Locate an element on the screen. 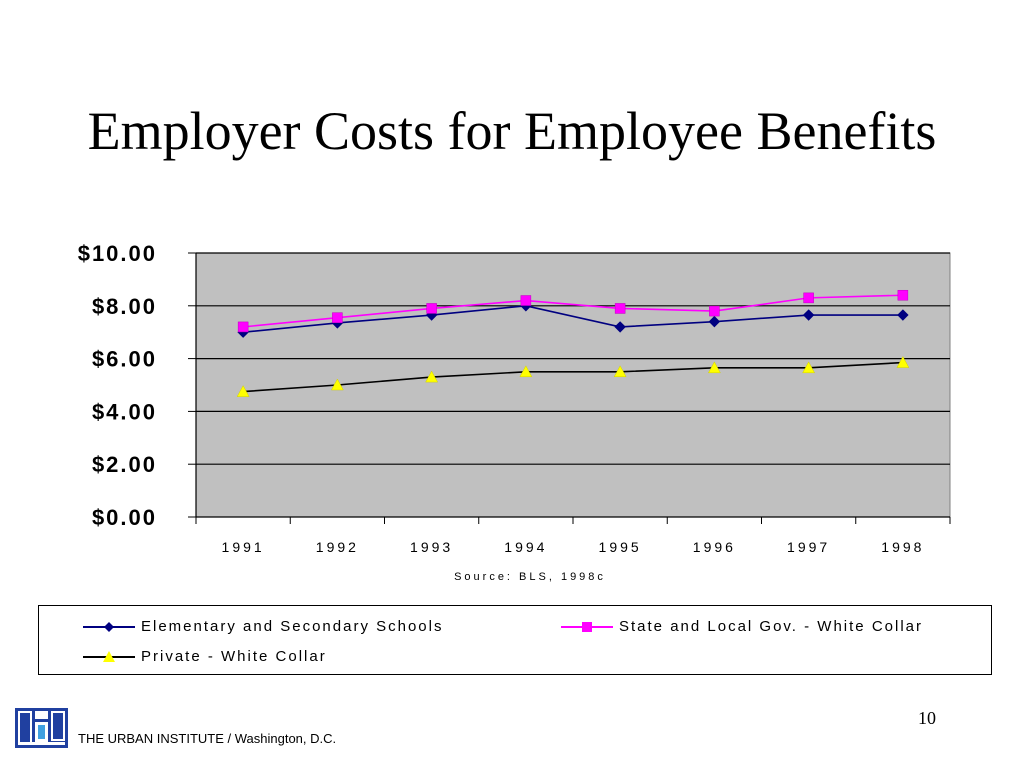 This screenshot has width=1024, height=768. x-axis-label: Source: BLS, 1998c is located at coordinates (530, 577).